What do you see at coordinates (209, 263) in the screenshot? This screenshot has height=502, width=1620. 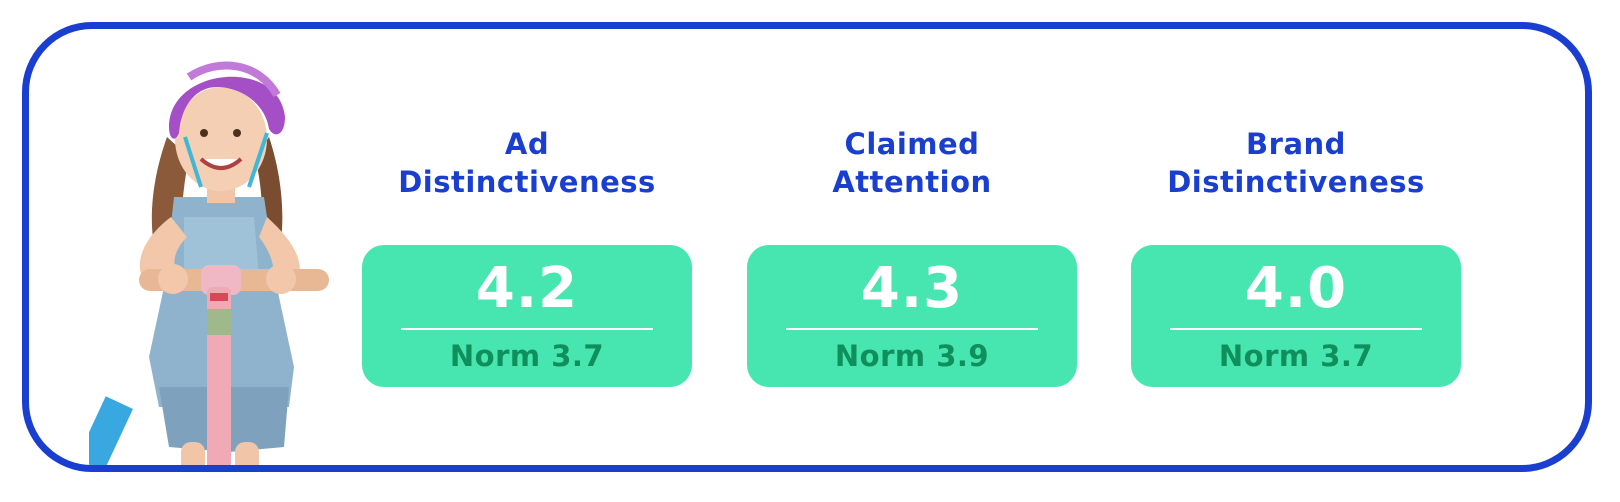 I see `child-on-scooter-photo` at bounding box center [209, 263].